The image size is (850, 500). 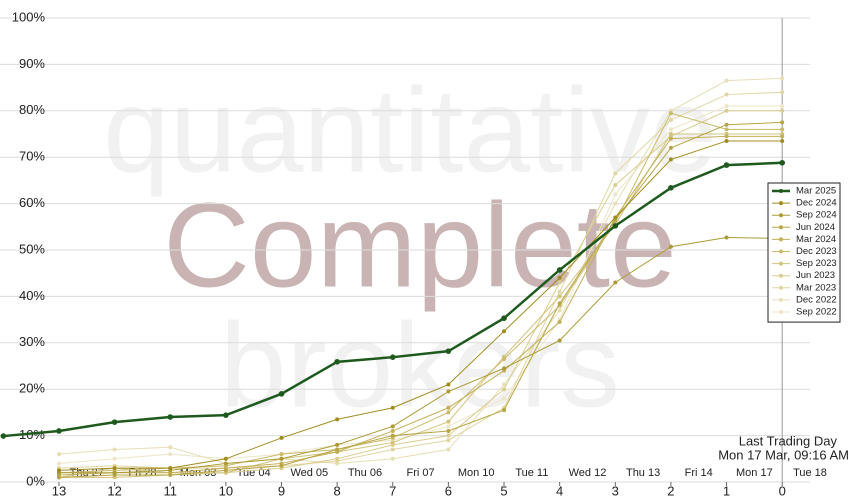 I want to click on x-tick-label: 3, so click(x=615, y=490).